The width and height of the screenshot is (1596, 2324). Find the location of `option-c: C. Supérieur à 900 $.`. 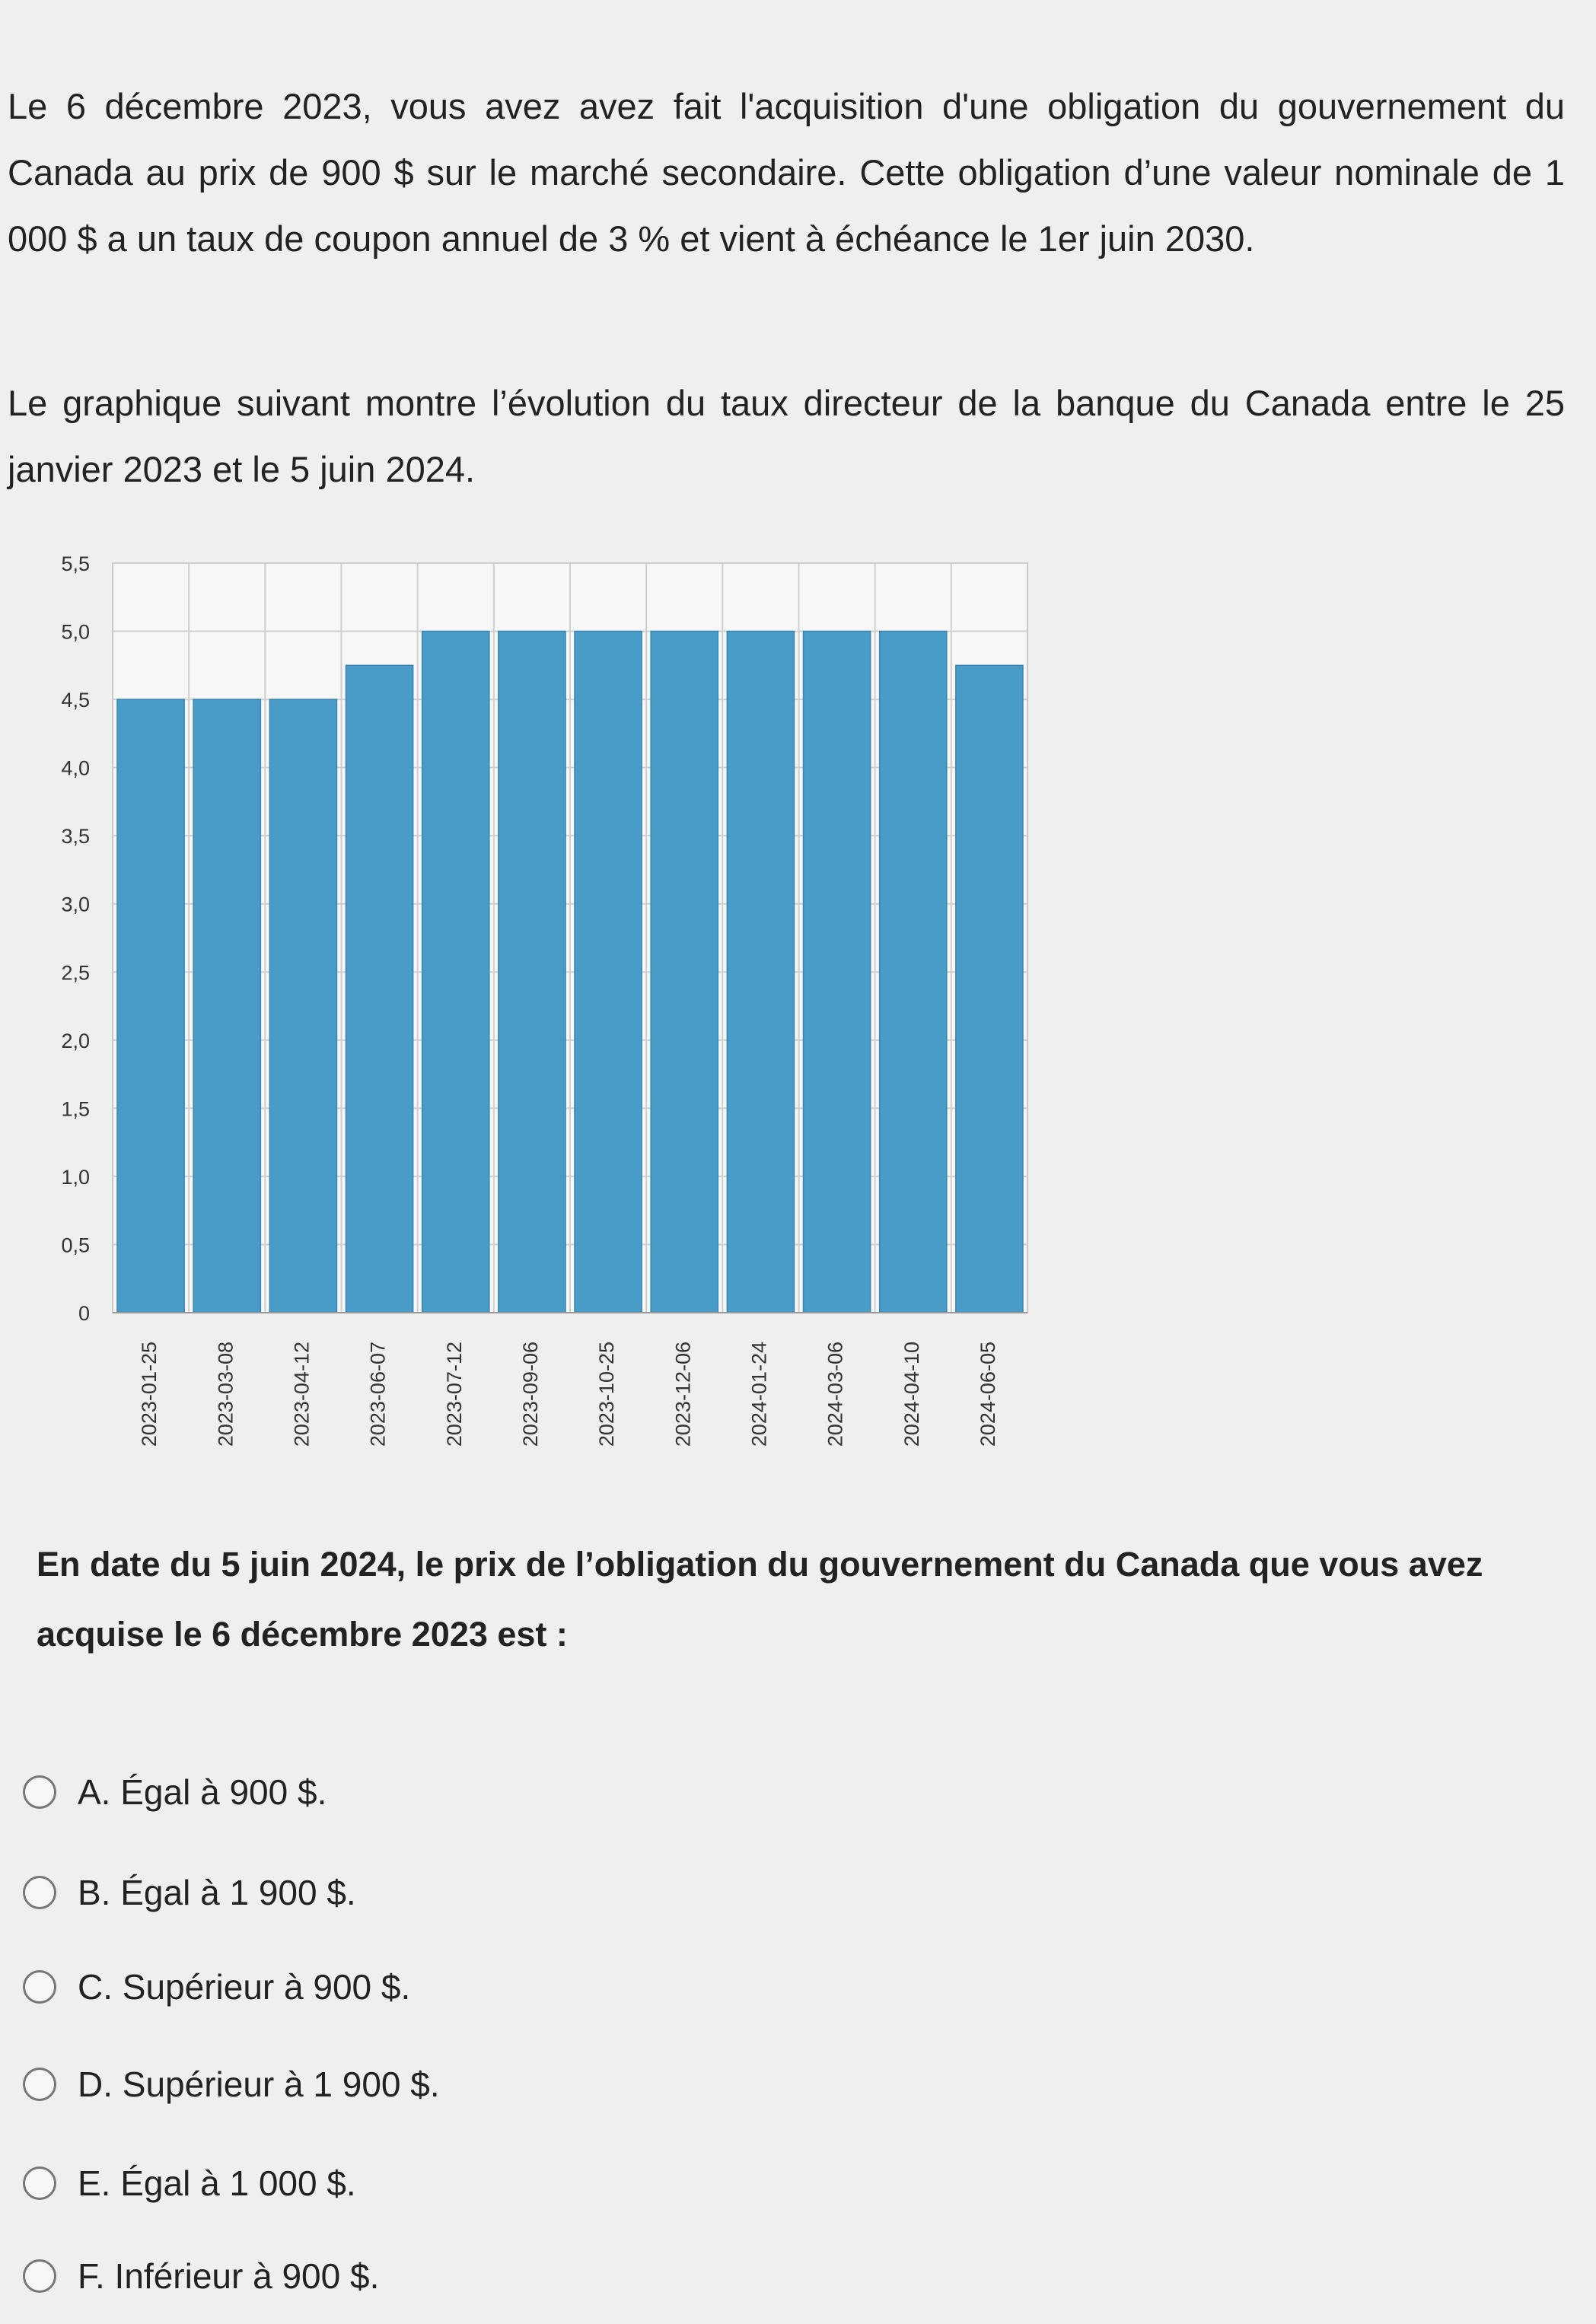

option-c: C. Supérieur à 900 $. is located at coordinates (216, 1986).